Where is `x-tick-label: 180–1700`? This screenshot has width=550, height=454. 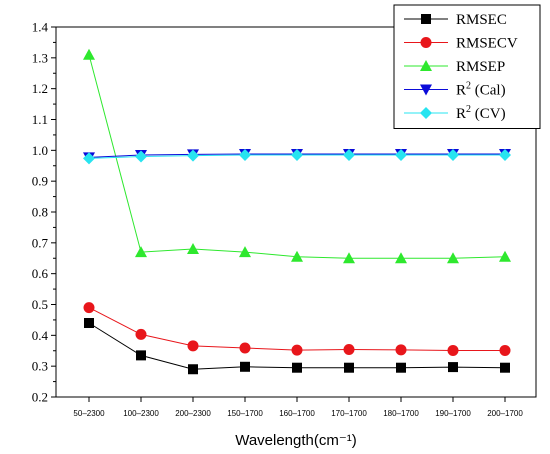
x-tick-label: 180–1700 is located at coordinates (401, 413).